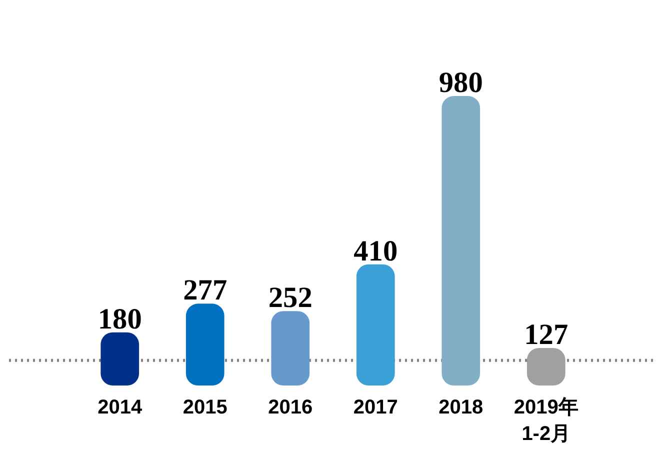  Describe the element at coordinates (290, 407) in the screenshot. I see `x-tick-label: 2016` at that location.